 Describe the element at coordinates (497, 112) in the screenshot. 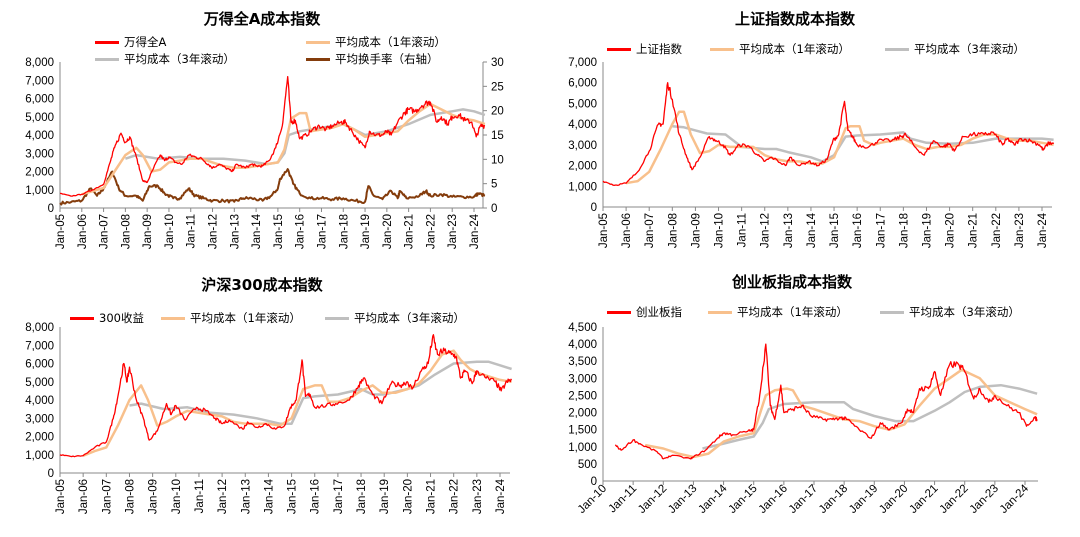

I see `y2-tick-label: 20` at that location.